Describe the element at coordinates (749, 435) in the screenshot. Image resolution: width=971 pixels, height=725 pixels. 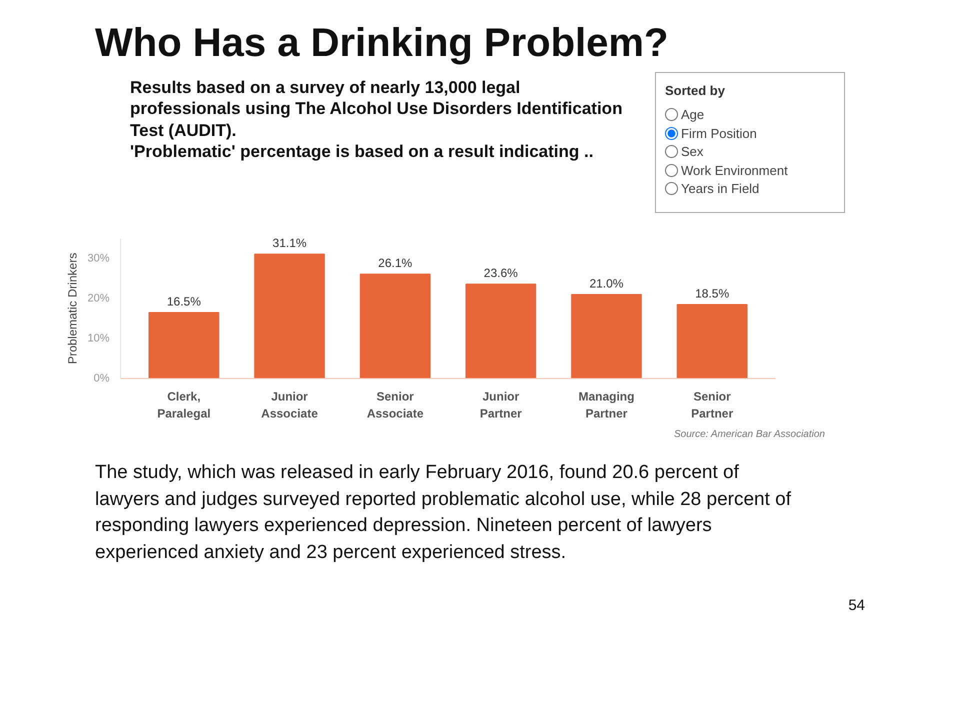
I see `source-note: Source: American Bar Association` at that location.